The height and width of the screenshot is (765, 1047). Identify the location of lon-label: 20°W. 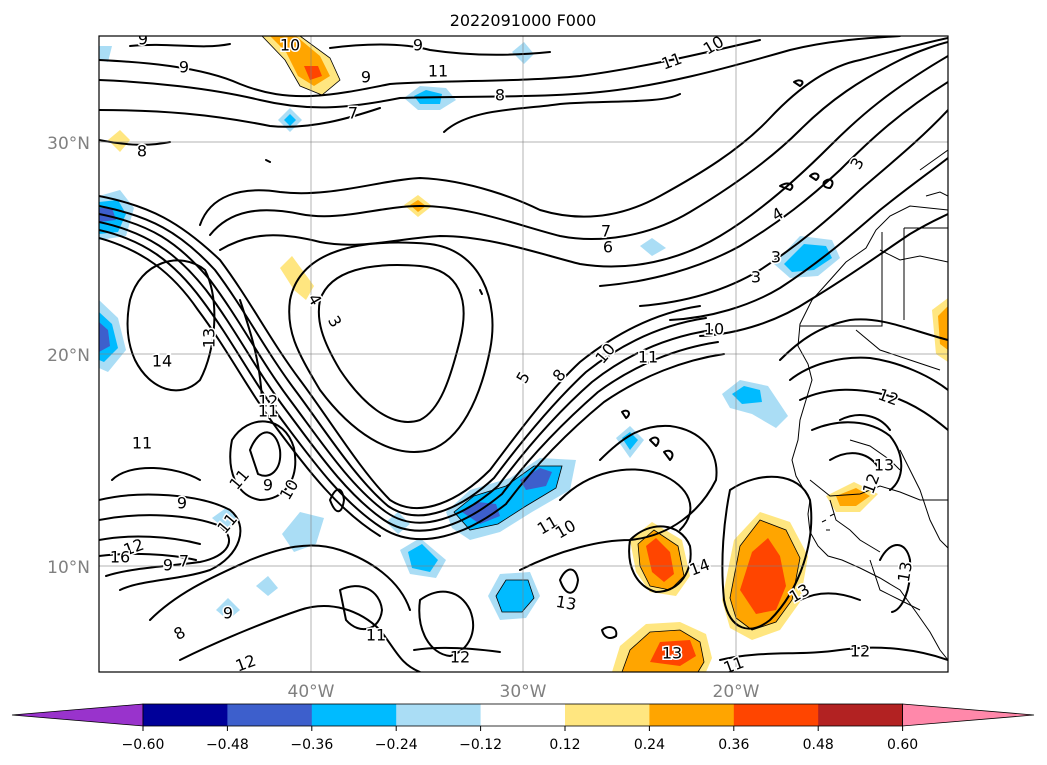
(736, 692).